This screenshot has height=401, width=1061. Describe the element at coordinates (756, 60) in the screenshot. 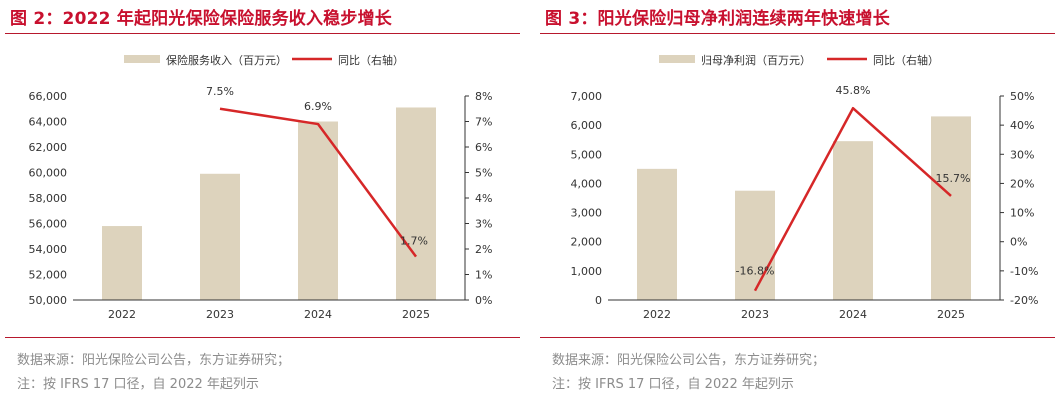

I see `legend-bar-label: 归母净利润（百万元）` at that location.